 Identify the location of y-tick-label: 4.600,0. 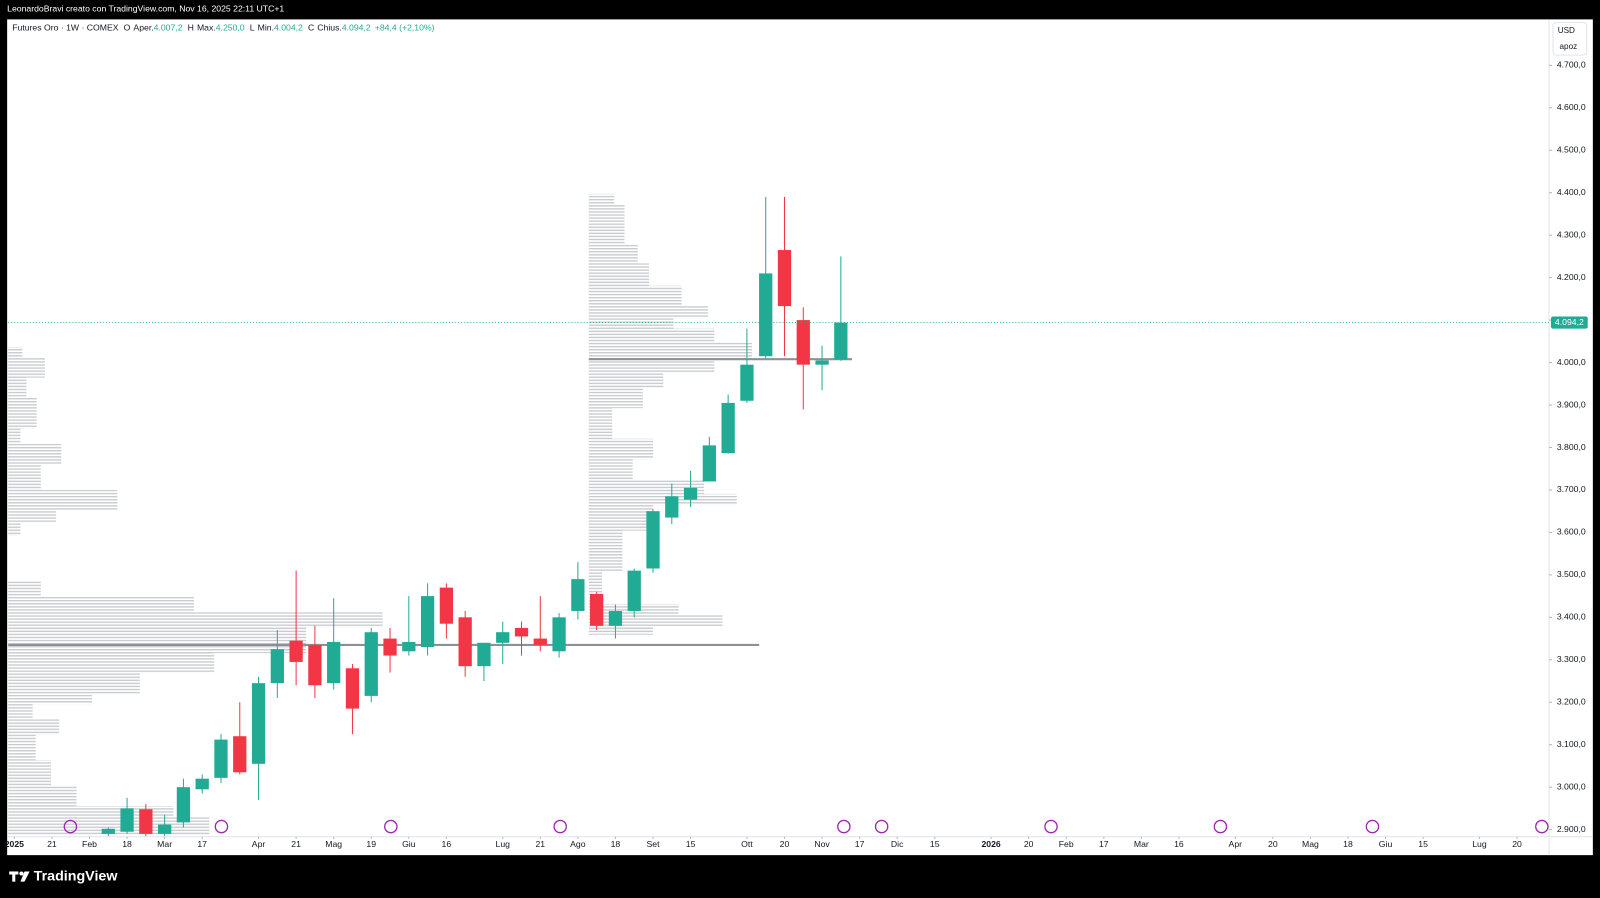
(1571, 107).